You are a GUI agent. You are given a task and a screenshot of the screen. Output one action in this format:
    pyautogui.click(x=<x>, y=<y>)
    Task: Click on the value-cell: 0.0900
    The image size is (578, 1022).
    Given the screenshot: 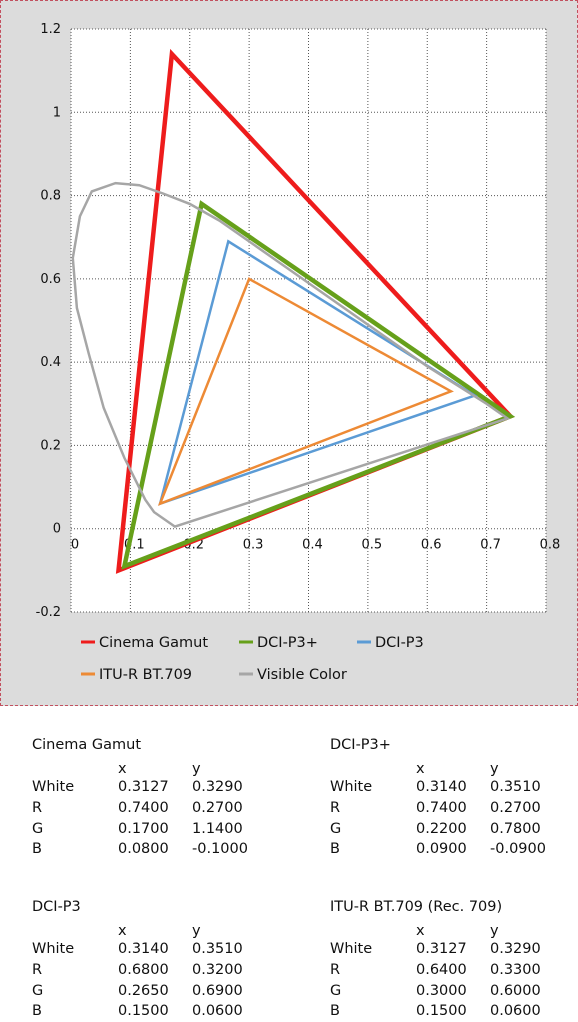 What is the action you would take?
    pyautogui.click(x=441, y=849)
    